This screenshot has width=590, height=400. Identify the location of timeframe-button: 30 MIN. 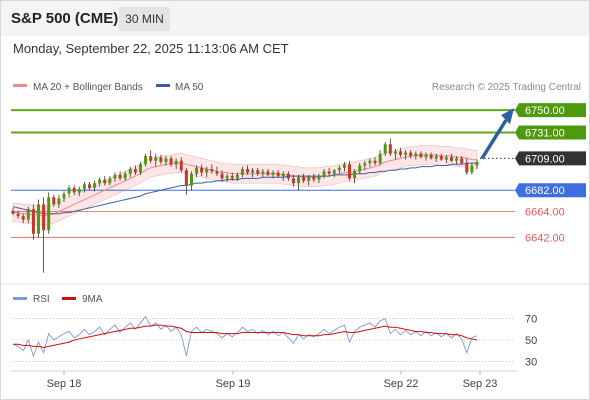
(144, 19).